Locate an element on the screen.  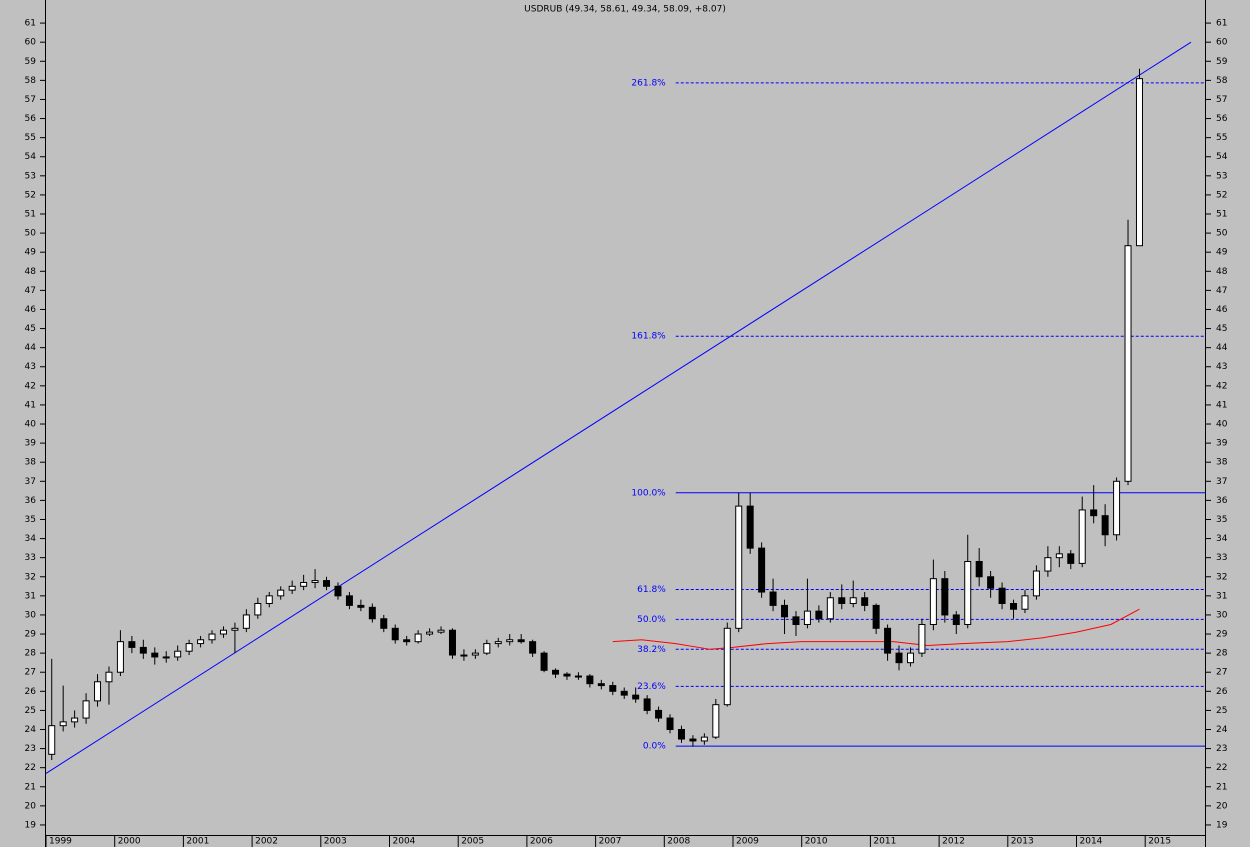
y-tick-label-left: 32 is located at coordinates (30, 577).